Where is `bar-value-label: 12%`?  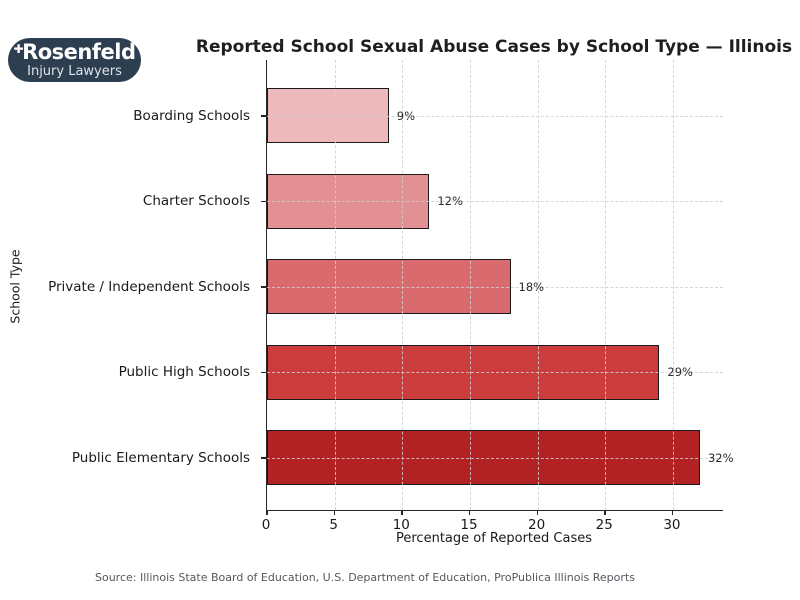 bar-value-label: 12% is located at coordinates (450, 201).